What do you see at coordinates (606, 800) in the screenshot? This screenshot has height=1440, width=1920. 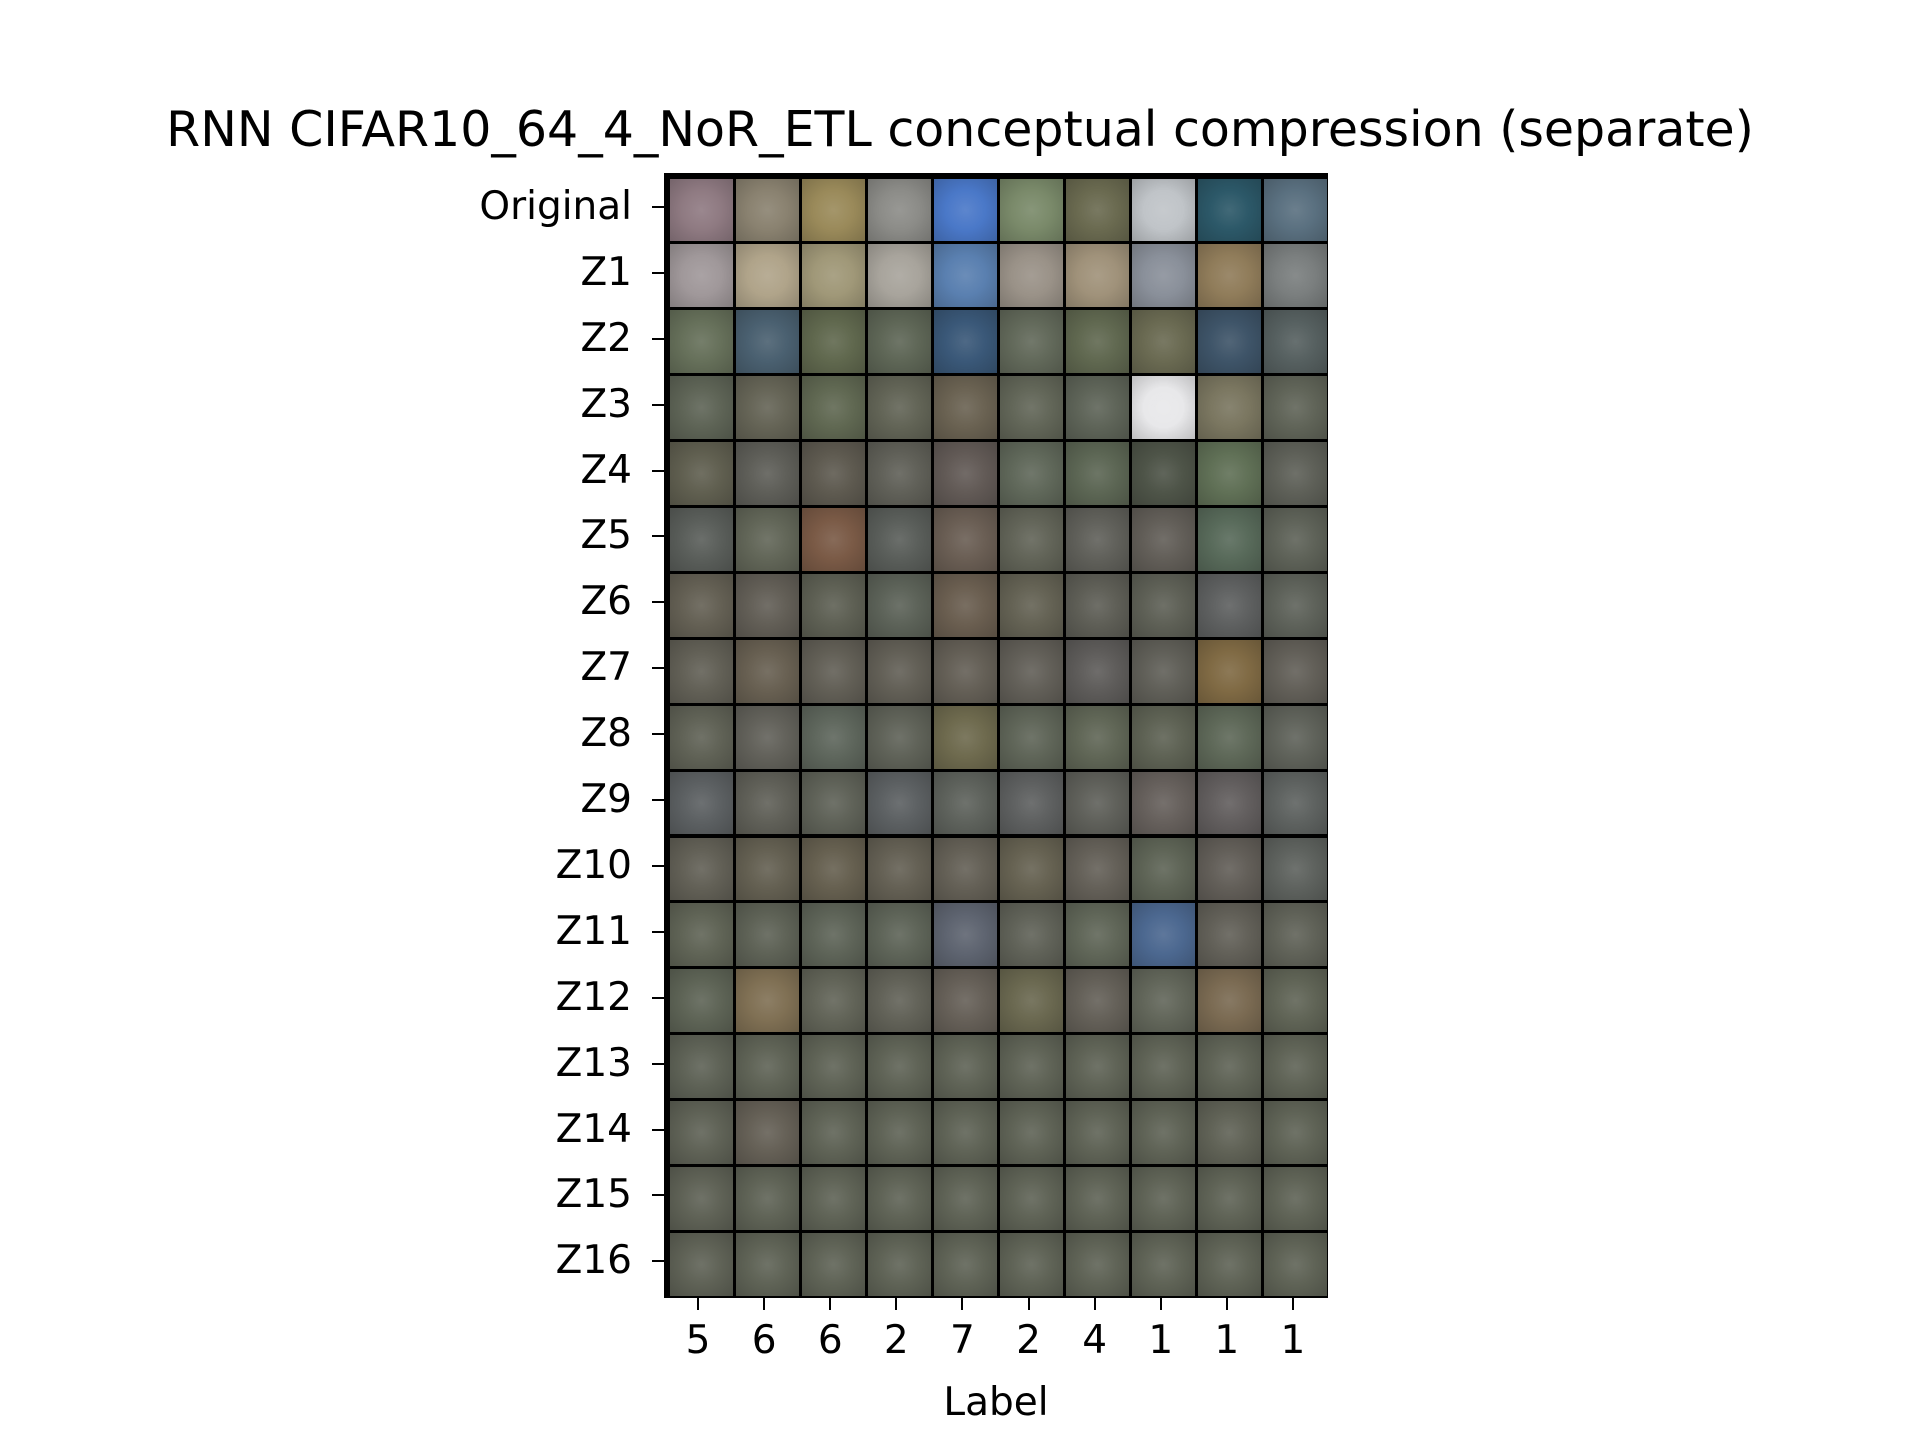 I see `row-label: Z9` at bounding box center [606, 800].